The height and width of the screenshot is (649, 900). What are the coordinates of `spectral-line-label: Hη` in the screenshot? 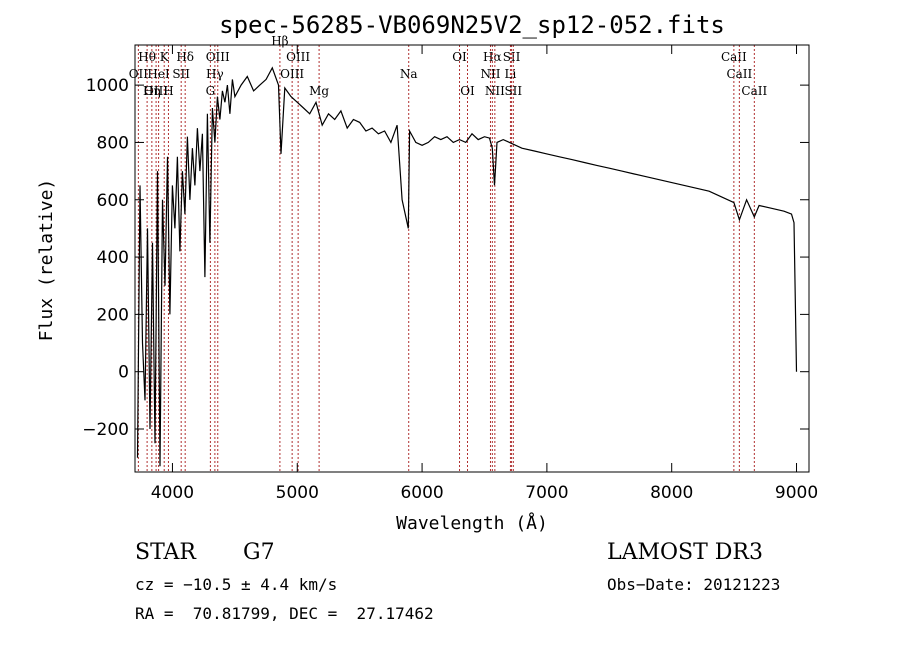 It's located at (152, 91).